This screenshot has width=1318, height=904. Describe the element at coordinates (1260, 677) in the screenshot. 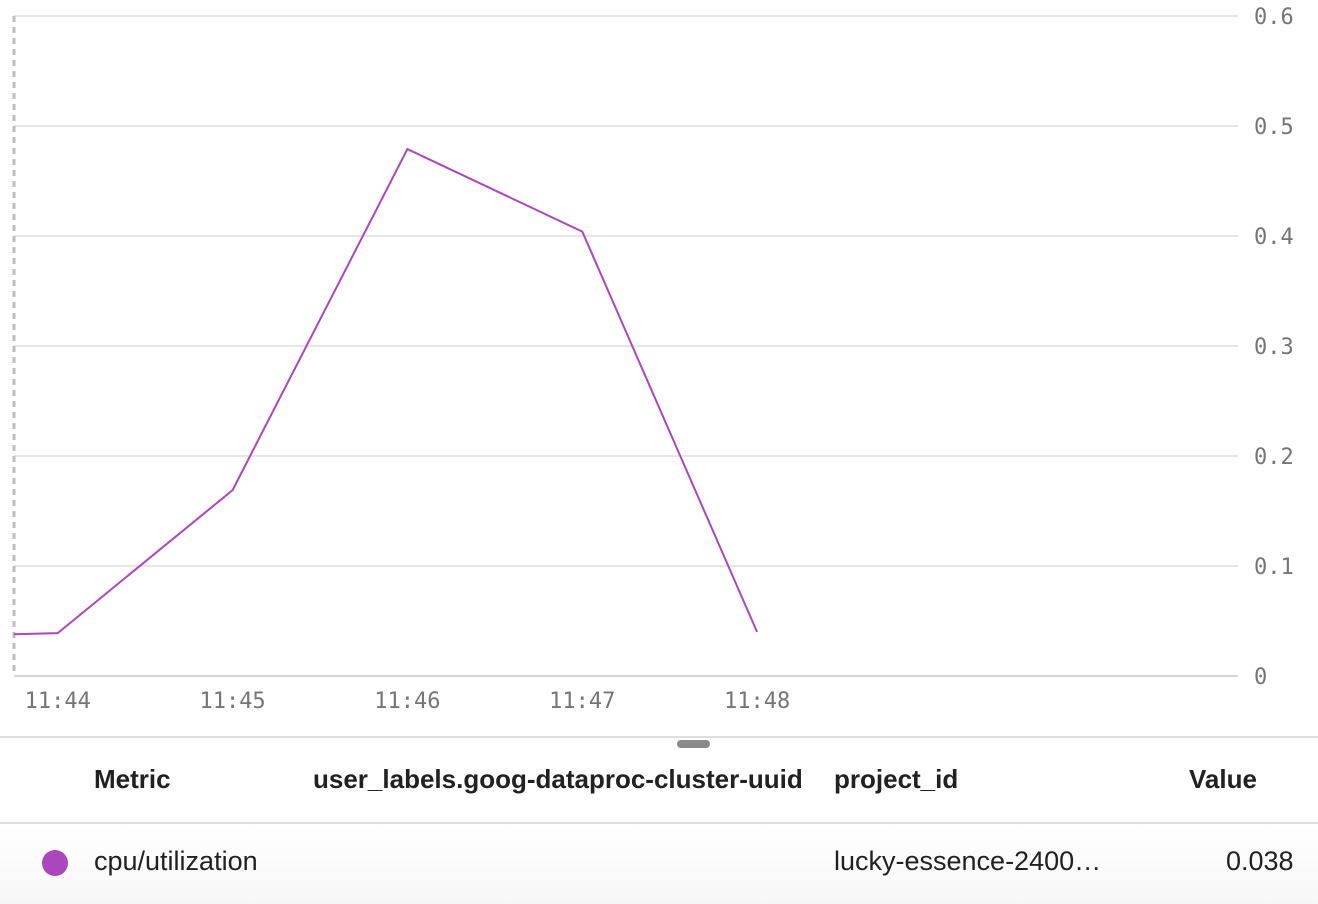

I see `y-tick-label: 0` at that location.